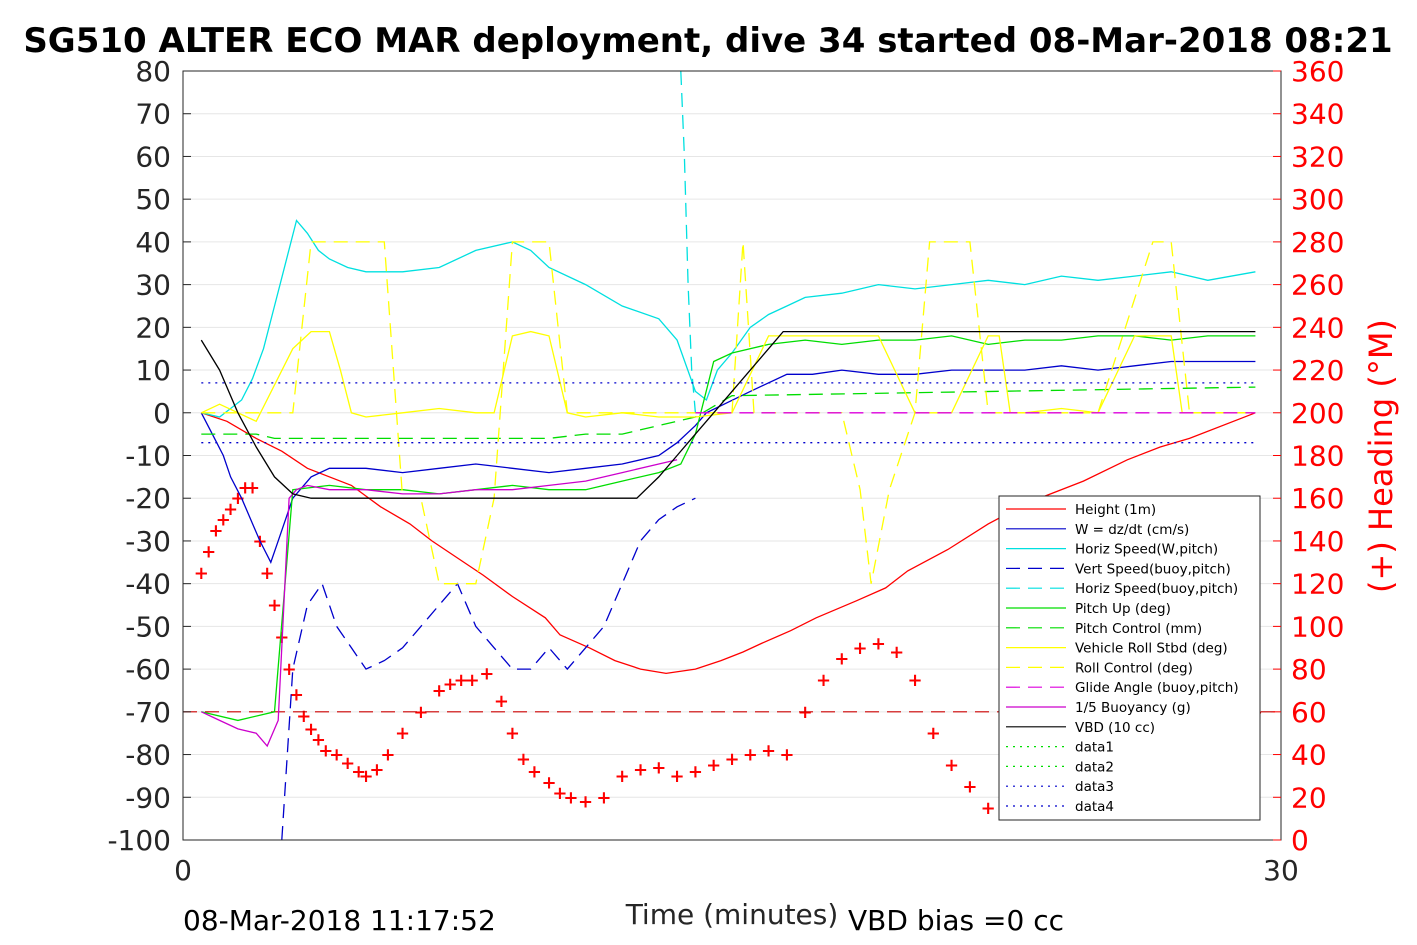 The width and height of the screenshot is (1417, 945). I want to click on y-tick-label-right: 200, so click(1317, 413).